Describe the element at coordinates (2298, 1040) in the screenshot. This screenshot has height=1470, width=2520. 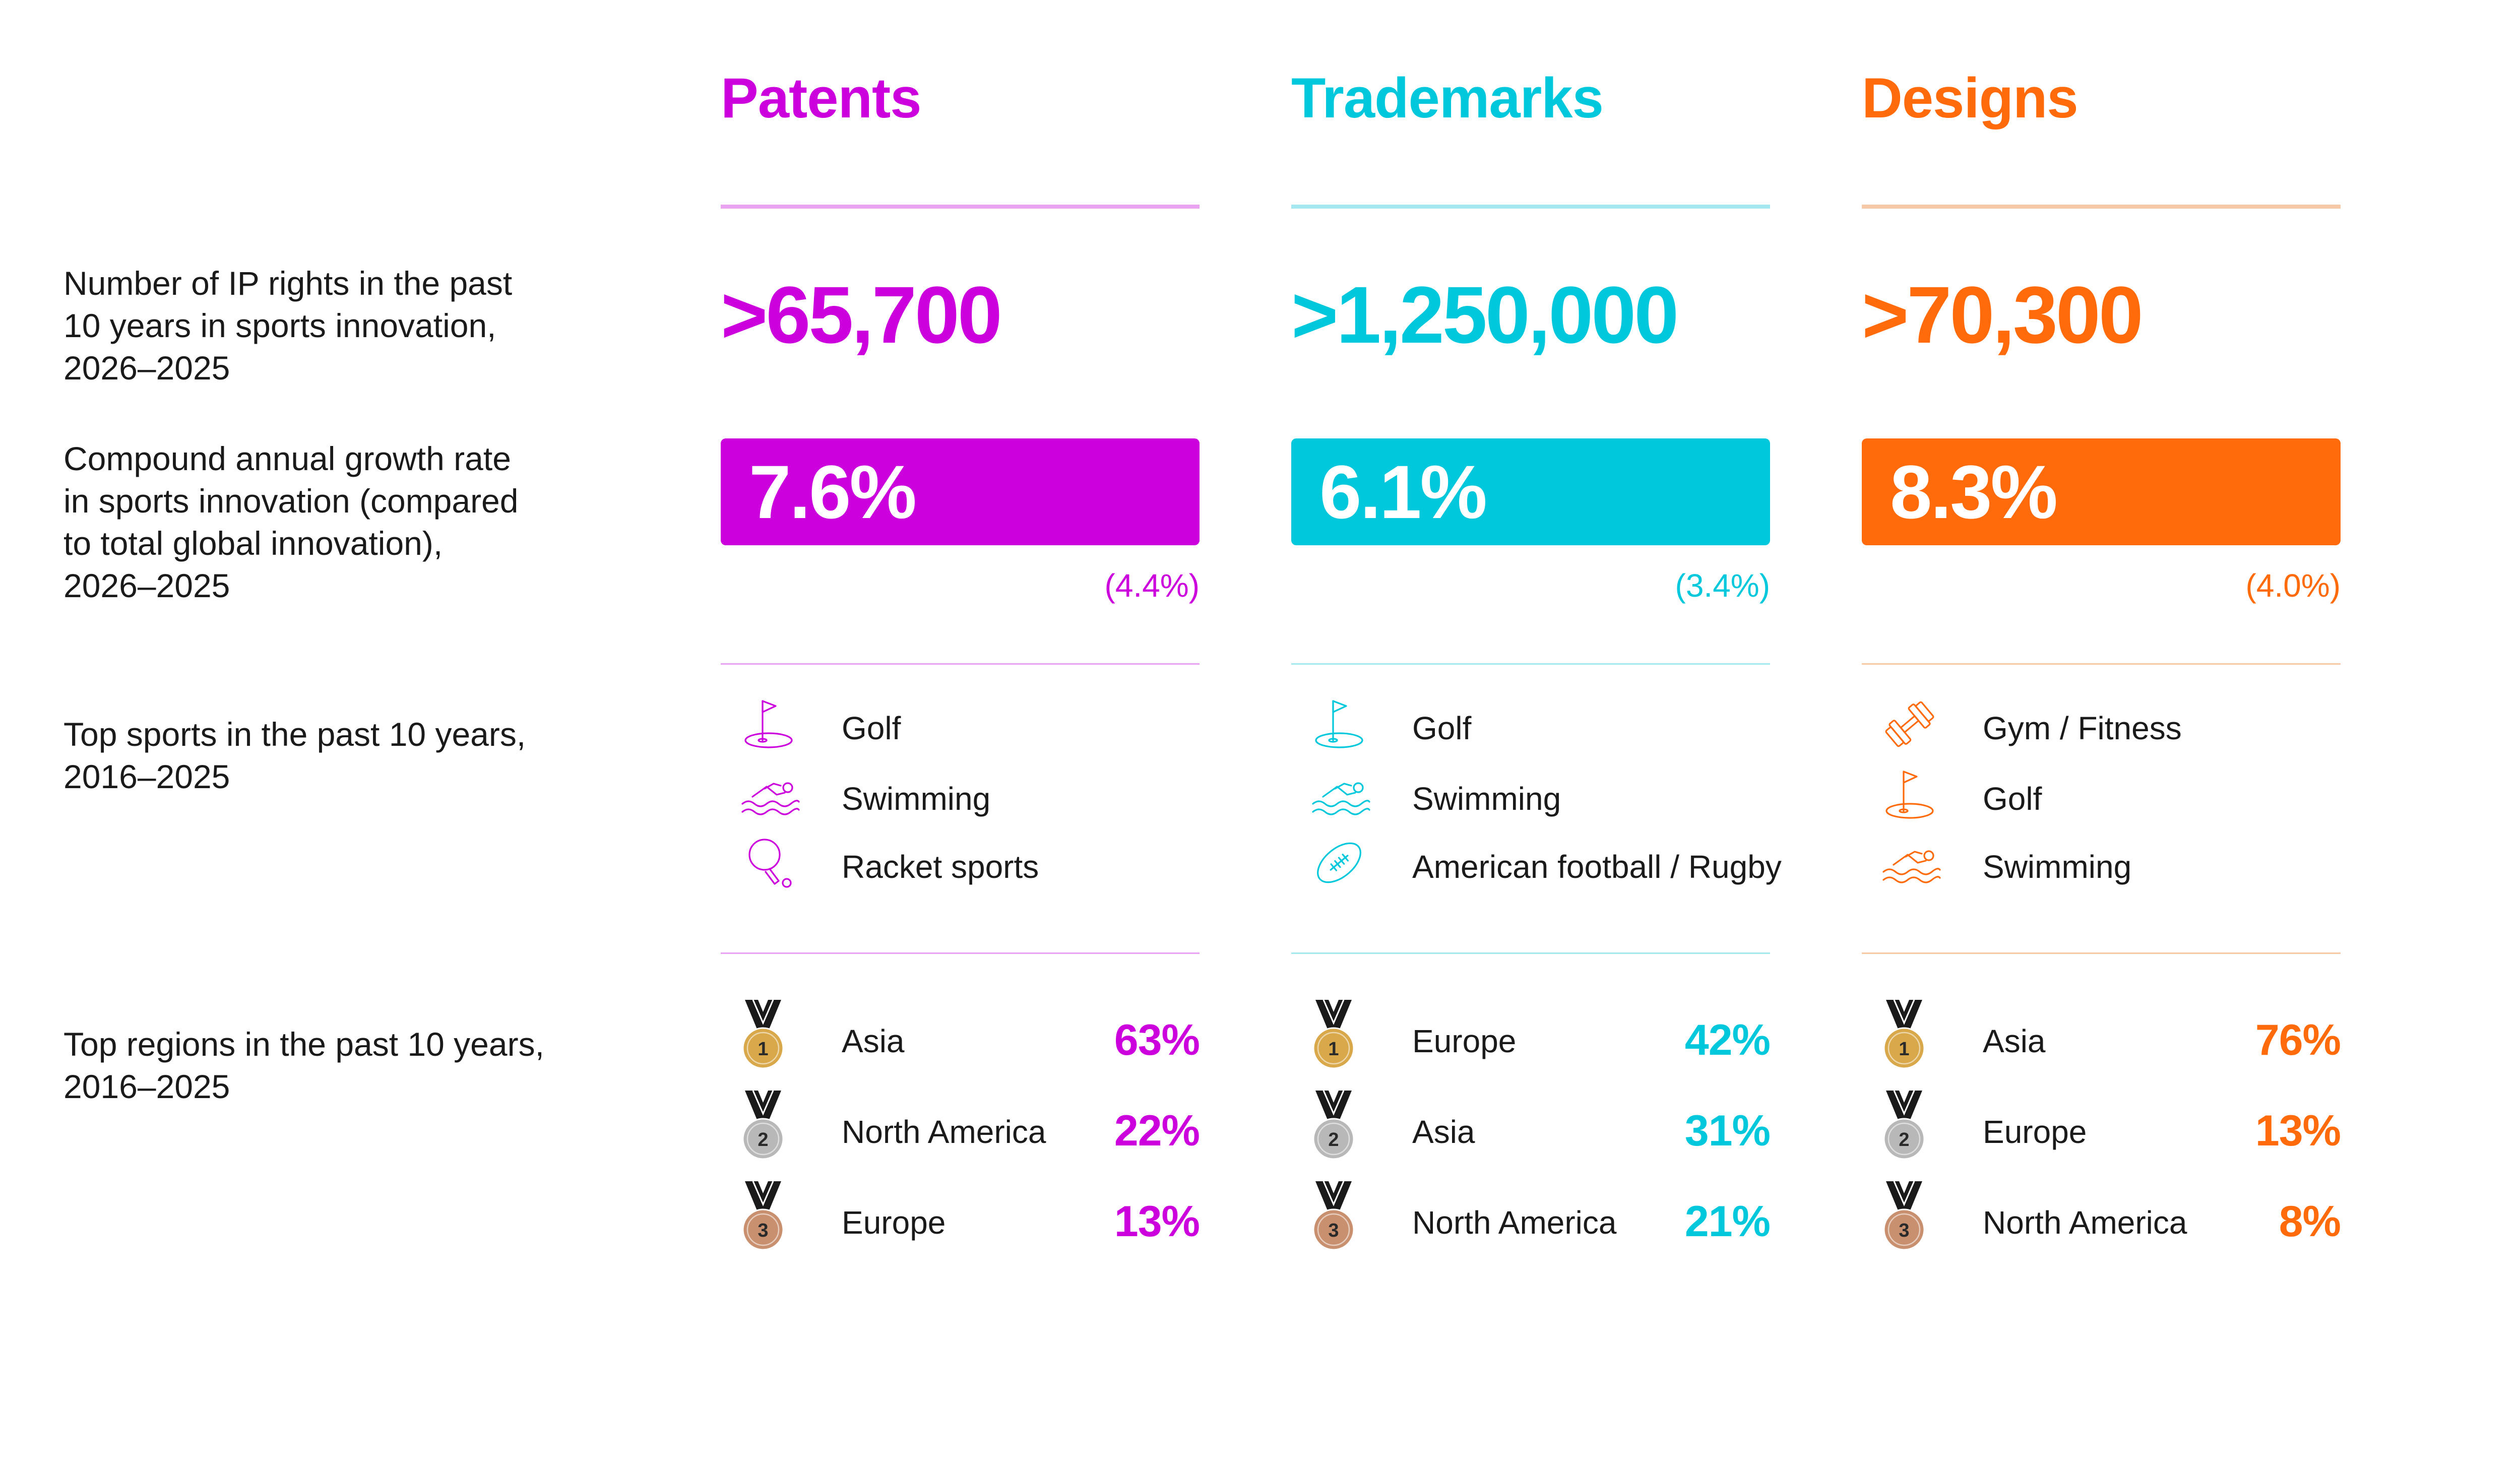
I see `region-share: 76%` at that location.